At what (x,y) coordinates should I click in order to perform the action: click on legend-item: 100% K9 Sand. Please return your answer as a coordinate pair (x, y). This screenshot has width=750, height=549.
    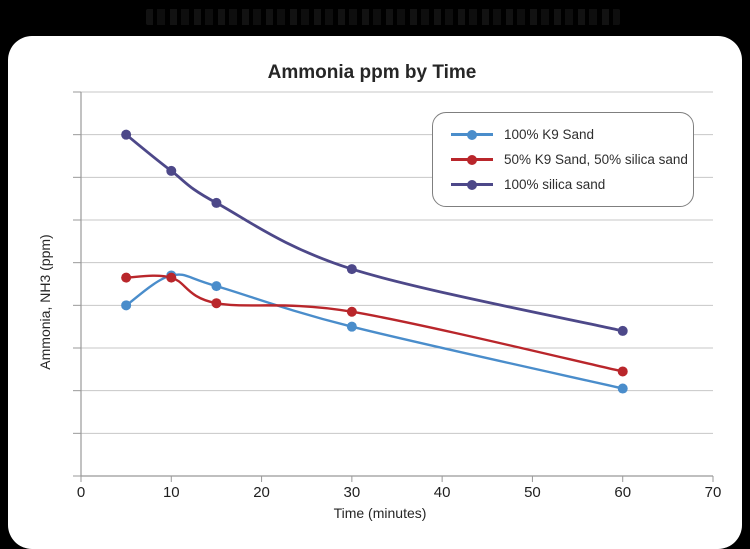
    Looking at the image, I should click on (572, 135).